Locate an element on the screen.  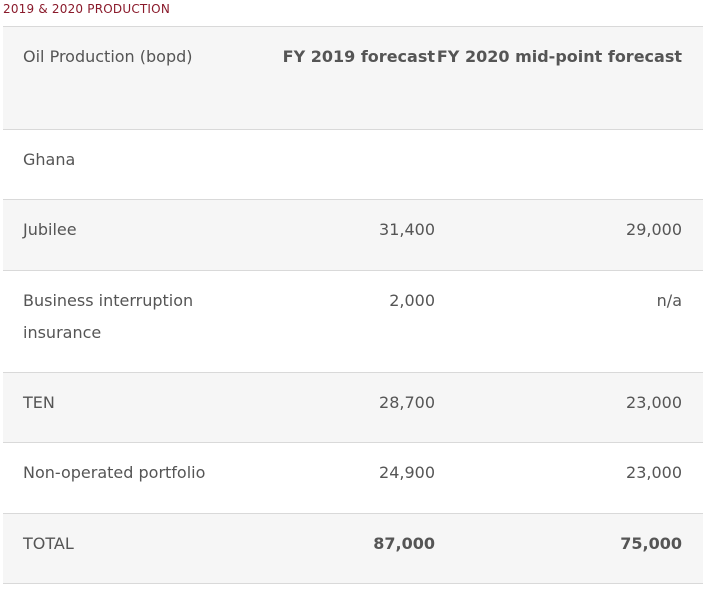
row-fy2019-value: 28,700 is located at coordinates (407, 402).